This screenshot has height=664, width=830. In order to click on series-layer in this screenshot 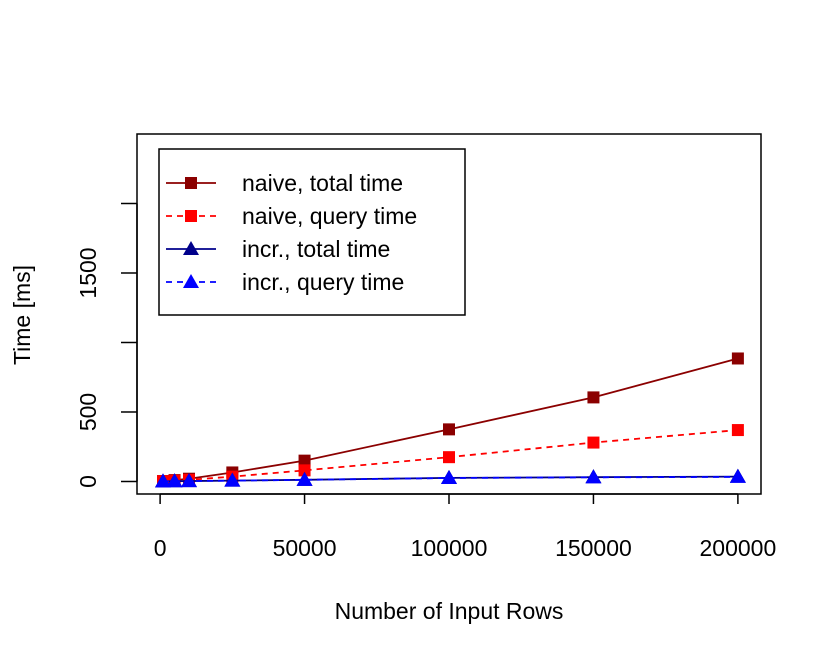, I will do `click(450, 420)`.